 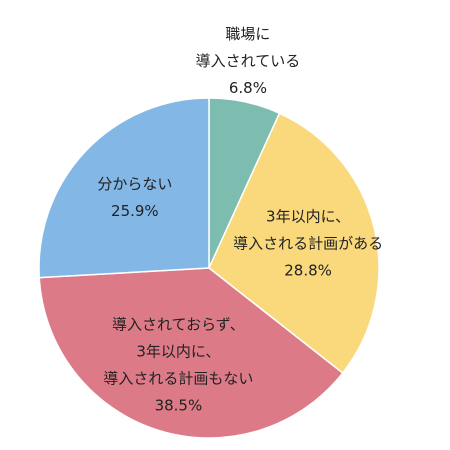 What do you see at coordinates (247, 34) in the screenshot?
I see `slice-label: 職場に` at bounding box center [247, 34].